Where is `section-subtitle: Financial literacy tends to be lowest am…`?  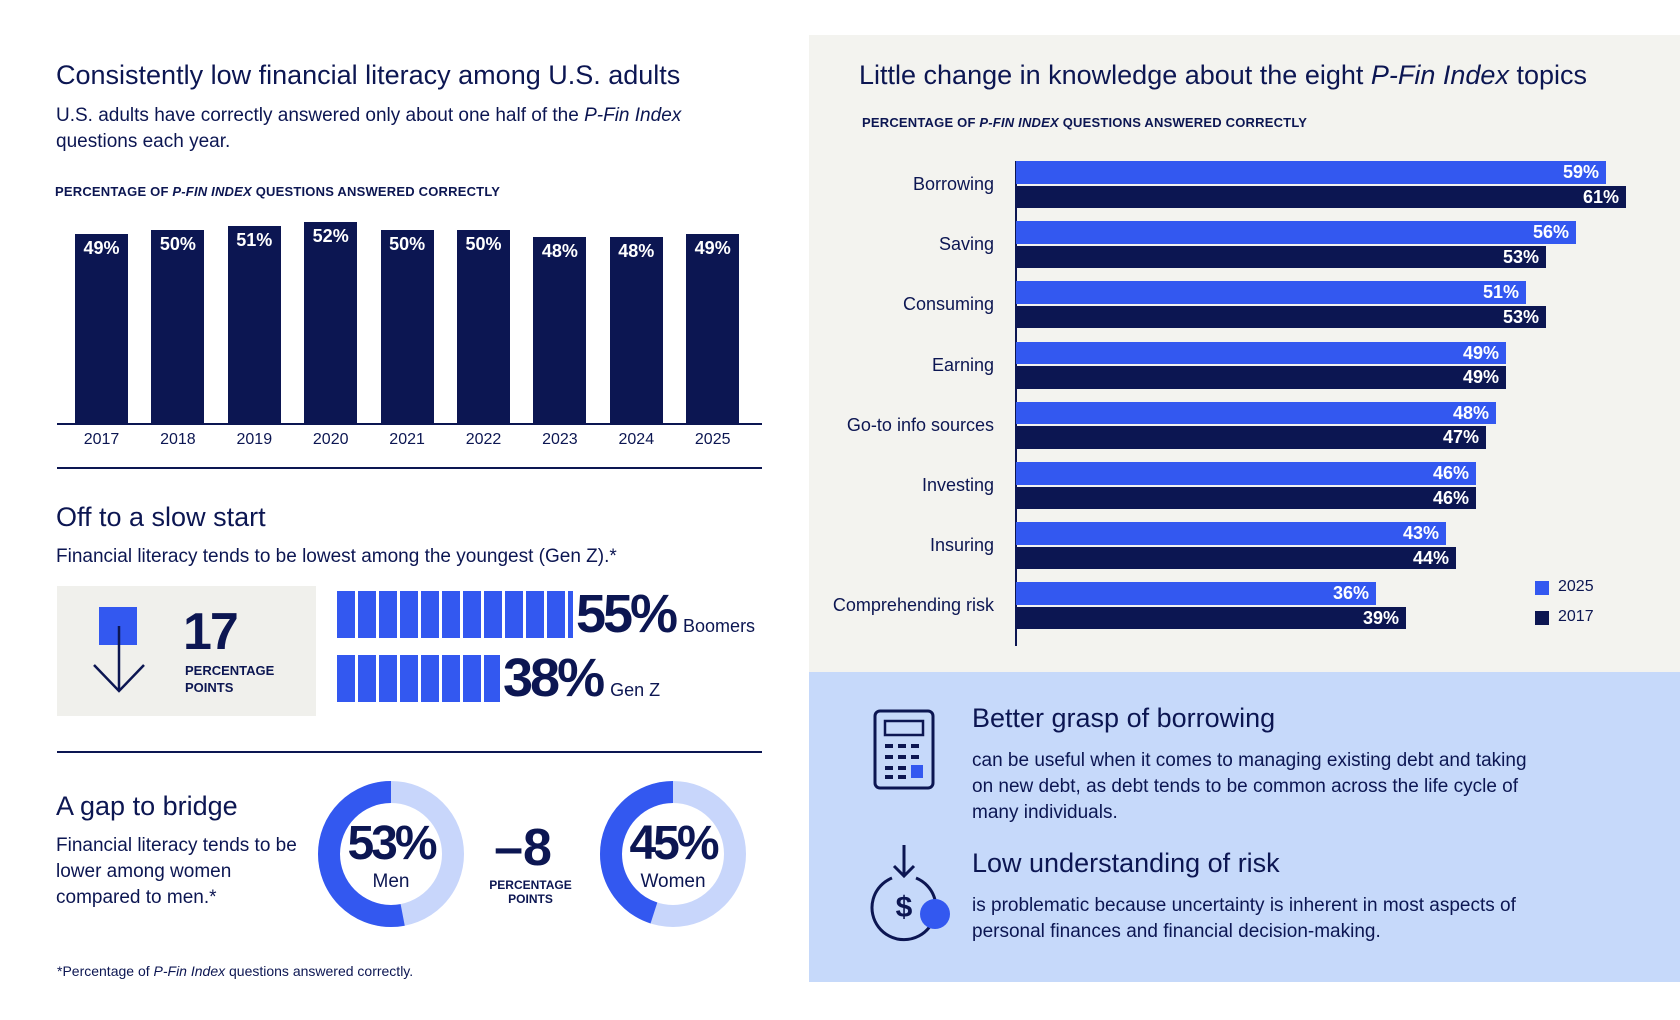
section-subtitle: Financial literacy tends to be lowest am… is located at coordinates (336, 556).